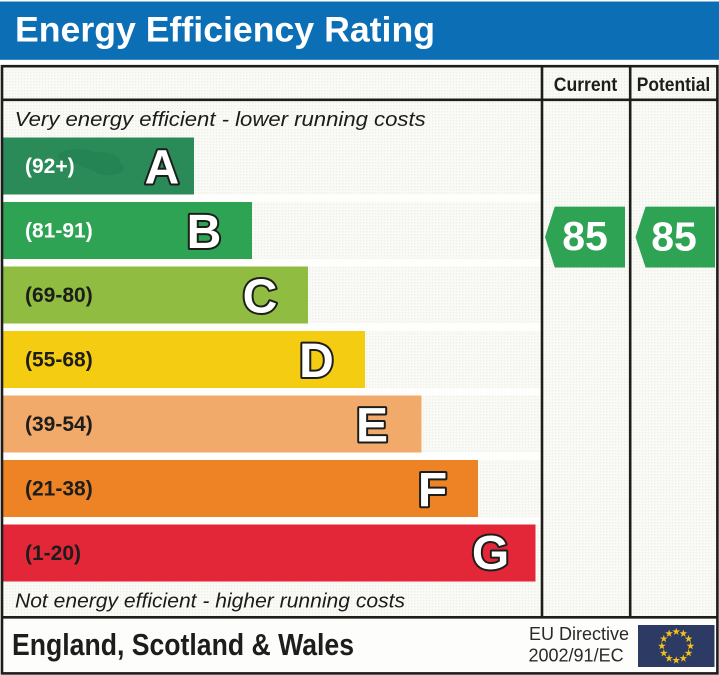 This screenshot has height=675, width=719. What do you see at coordinates (59, 489) in the screenshot?
I see `svg-text: (21-38)` at bounding box center [59, 489].